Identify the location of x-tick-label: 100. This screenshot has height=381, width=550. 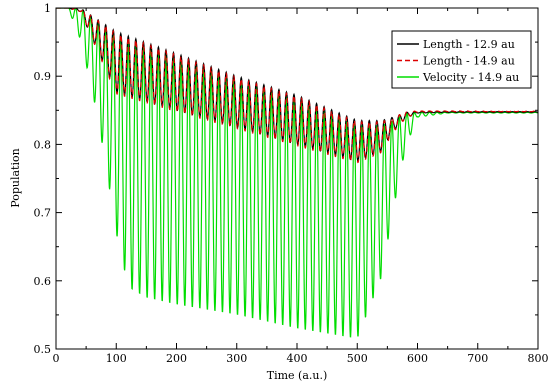
(116, 358).